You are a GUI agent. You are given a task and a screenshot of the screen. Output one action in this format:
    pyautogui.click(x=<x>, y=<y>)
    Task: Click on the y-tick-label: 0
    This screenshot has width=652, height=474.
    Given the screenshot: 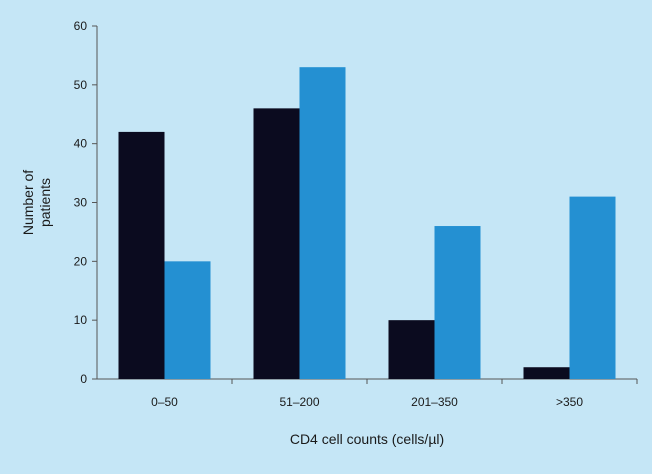 What is the action you would take?
    pyautogui.click(x=83, y=379)
    